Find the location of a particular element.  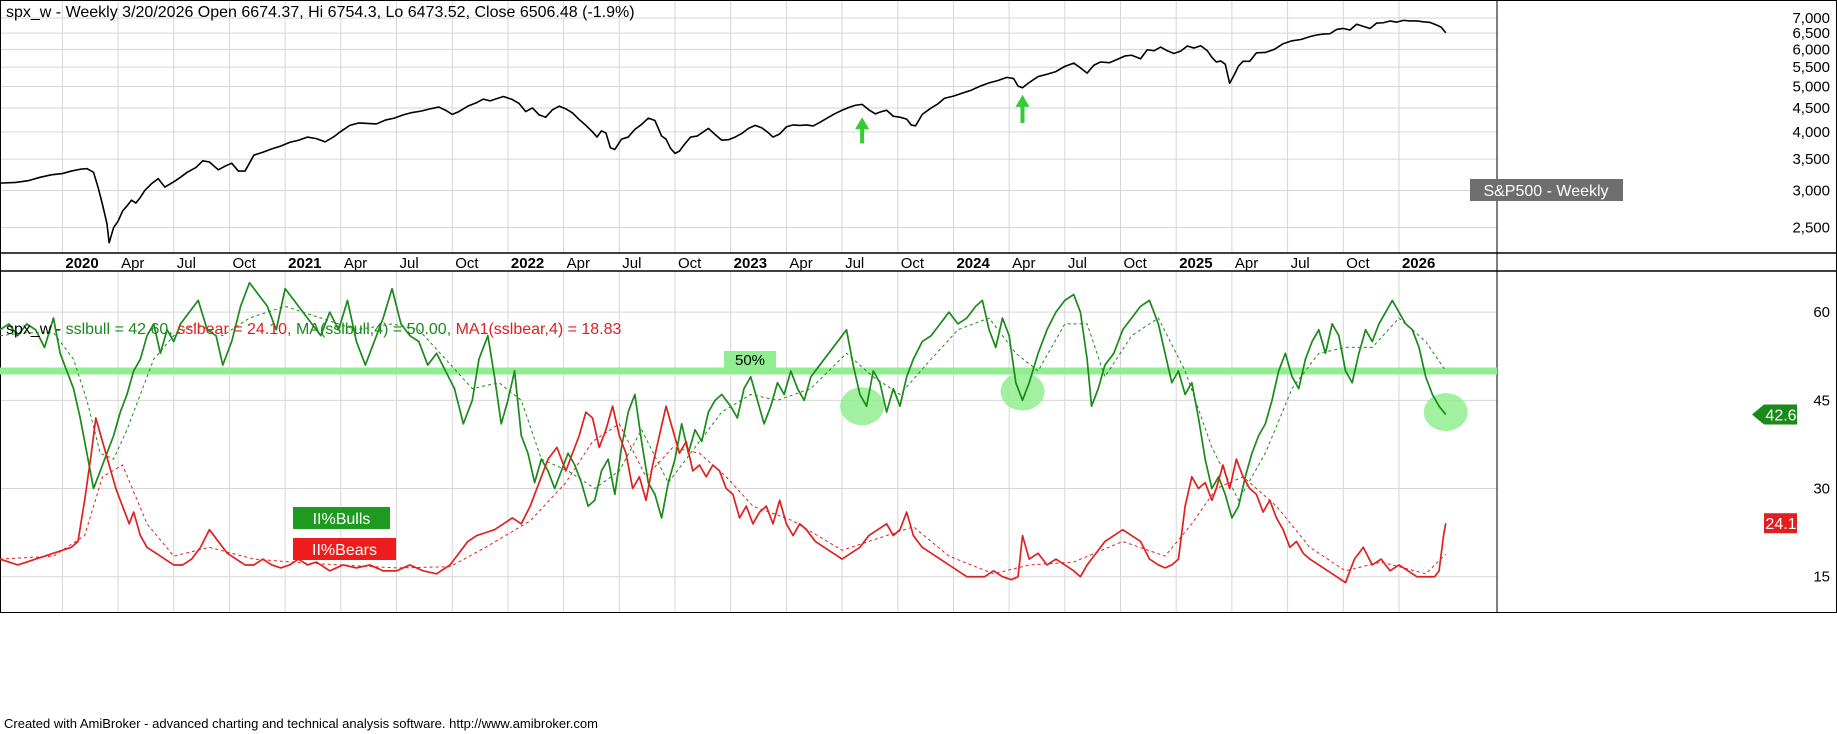

fifty-percent-label: 50% is located at coordinates (750, 360).